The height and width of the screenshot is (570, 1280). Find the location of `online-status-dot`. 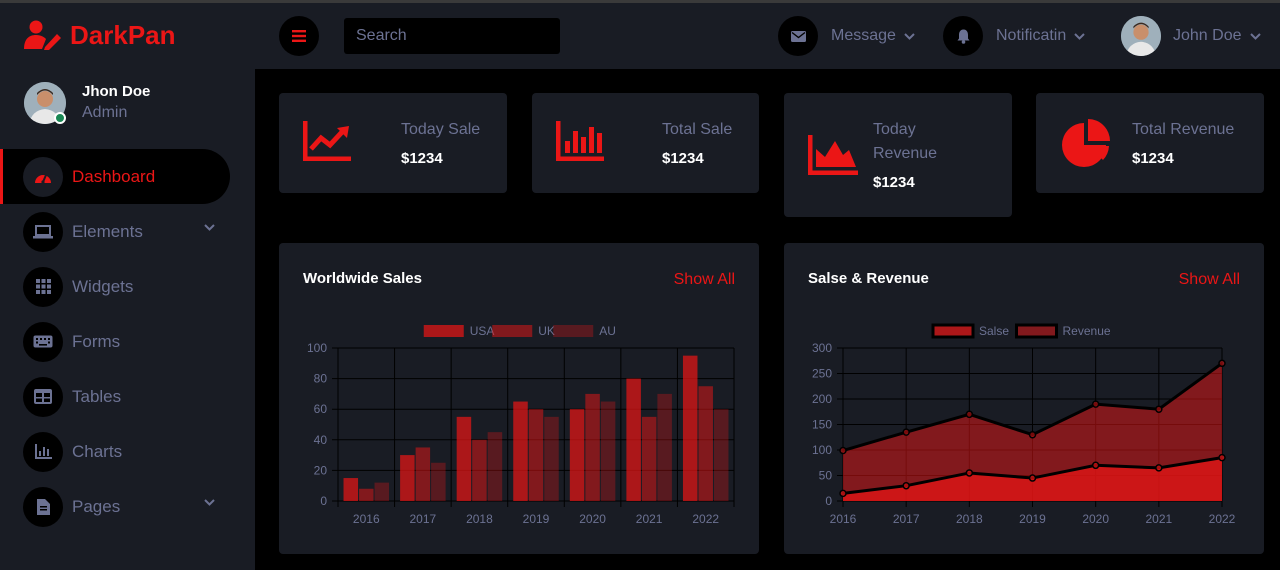

online-status-dot is located at coordinates (60, 118).